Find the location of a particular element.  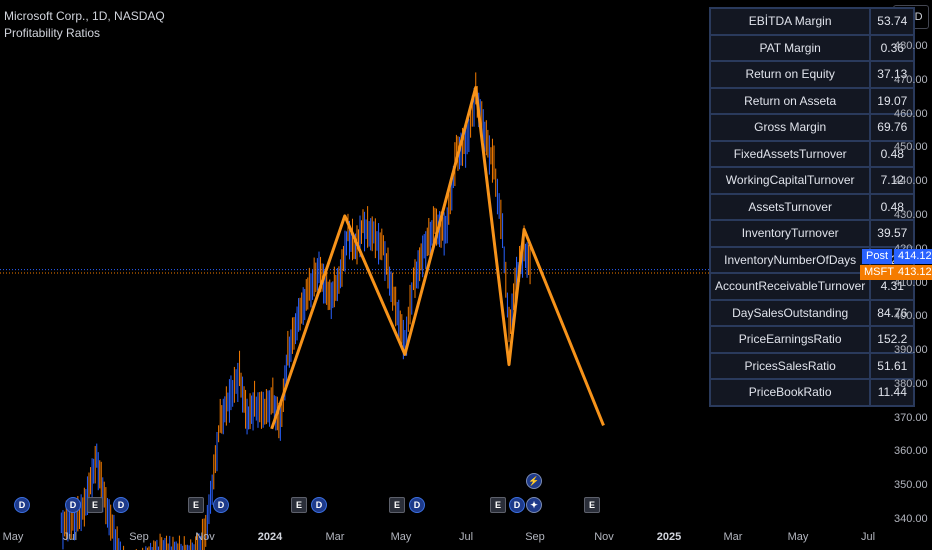

ratio-row: Return on Asseta 19.07 is located at coordinates (812, 100).